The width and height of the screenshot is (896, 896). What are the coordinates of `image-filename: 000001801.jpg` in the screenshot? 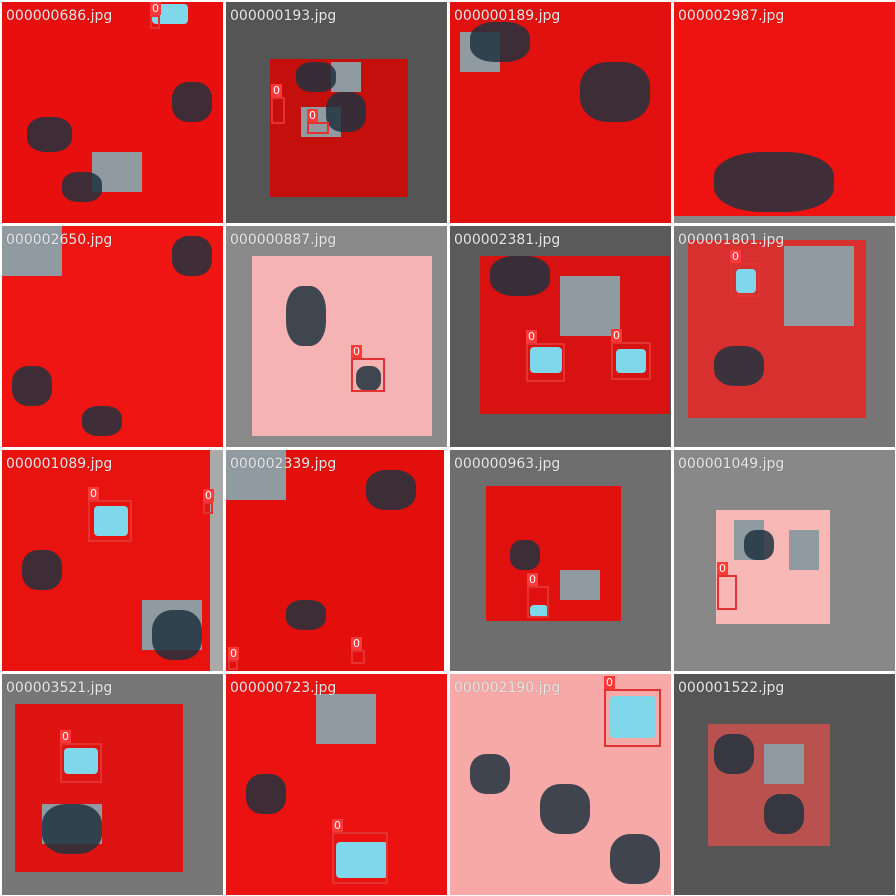 It's located at (731, 240).